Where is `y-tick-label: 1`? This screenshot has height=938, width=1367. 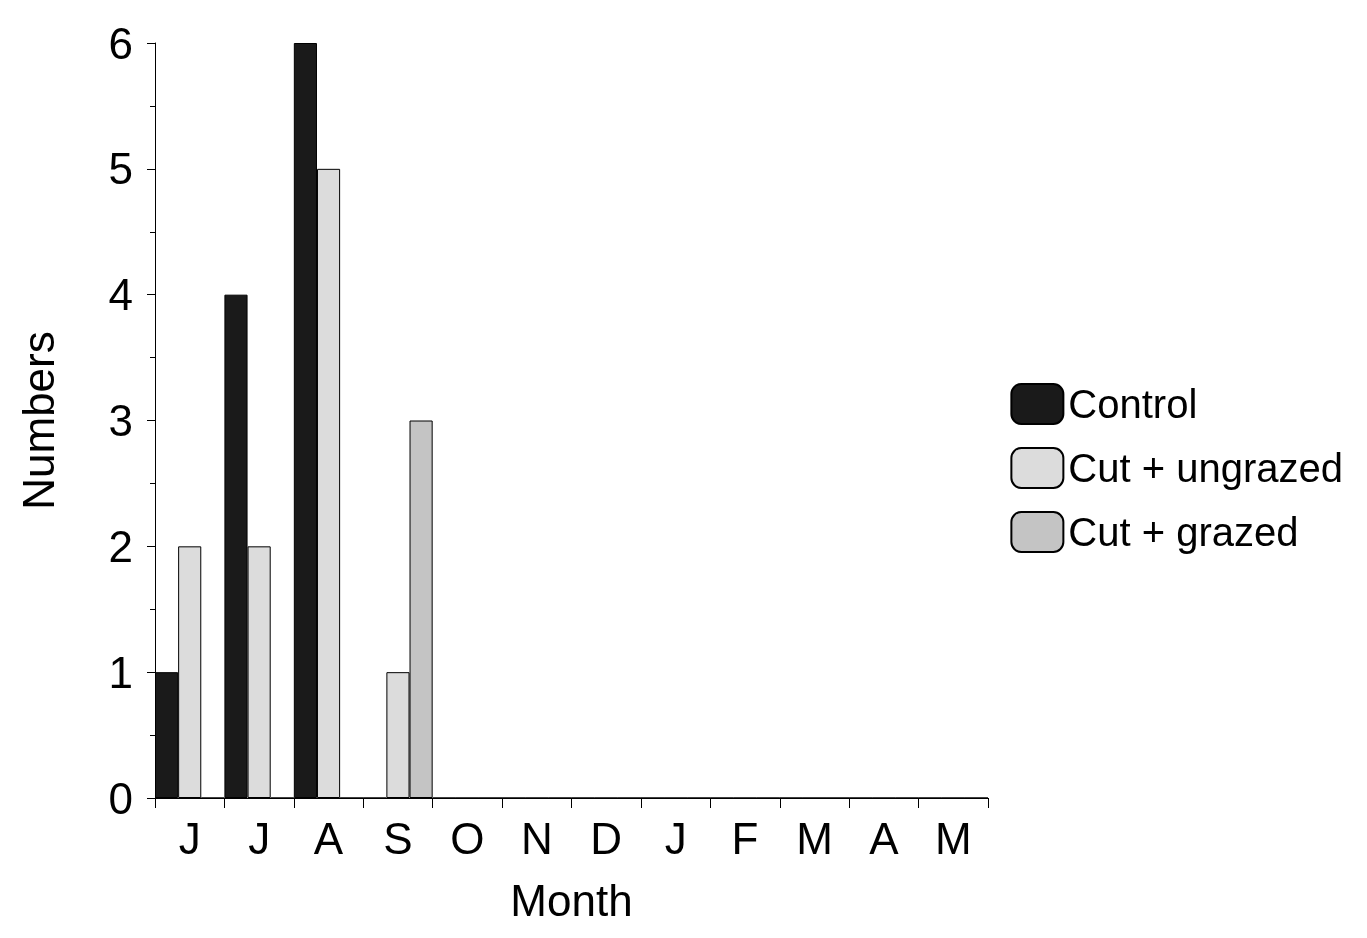 y-tick-label: 1 is located at coordinates (120, 672).